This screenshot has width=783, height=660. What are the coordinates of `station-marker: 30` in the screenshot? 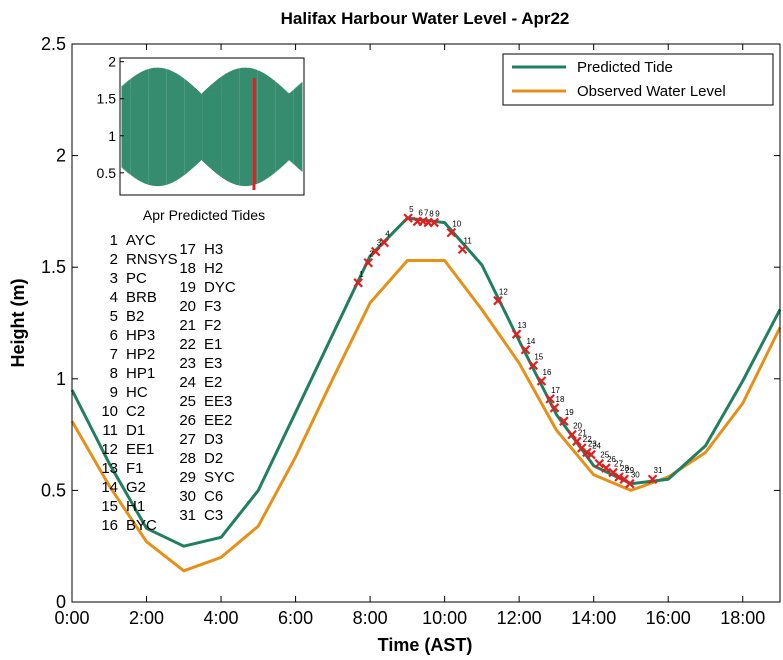 It's located at (632, 480).